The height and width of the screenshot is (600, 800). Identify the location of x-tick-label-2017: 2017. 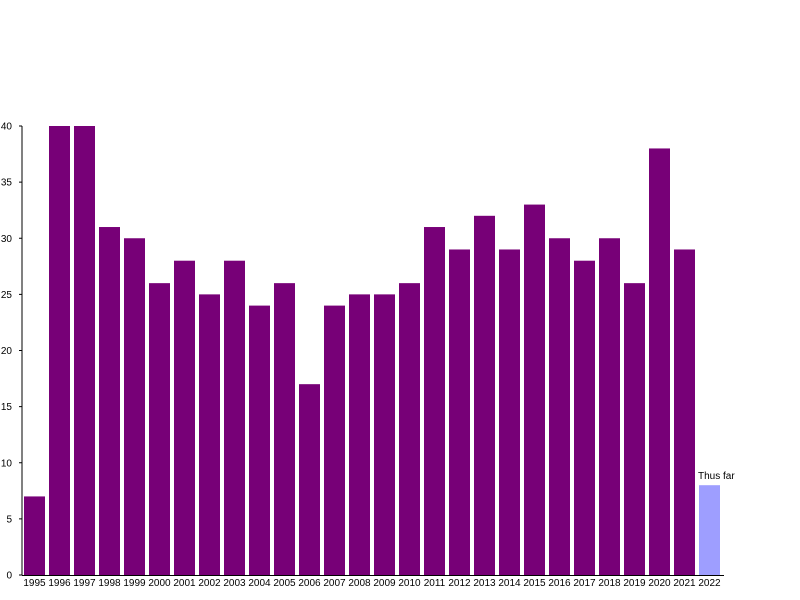
(584, 583).